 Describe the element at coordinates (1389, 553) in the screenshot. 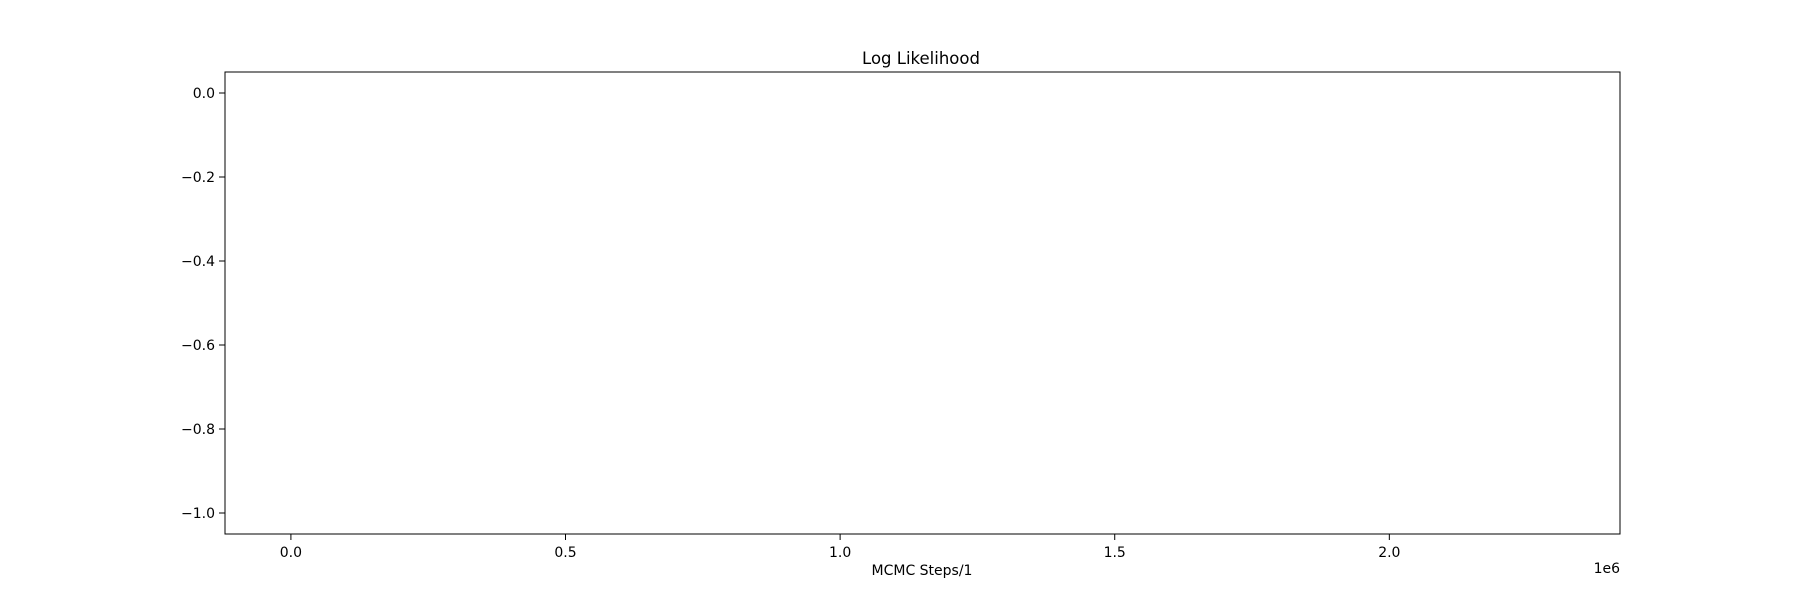

I see `x-tick-label: 2.0` at that location.